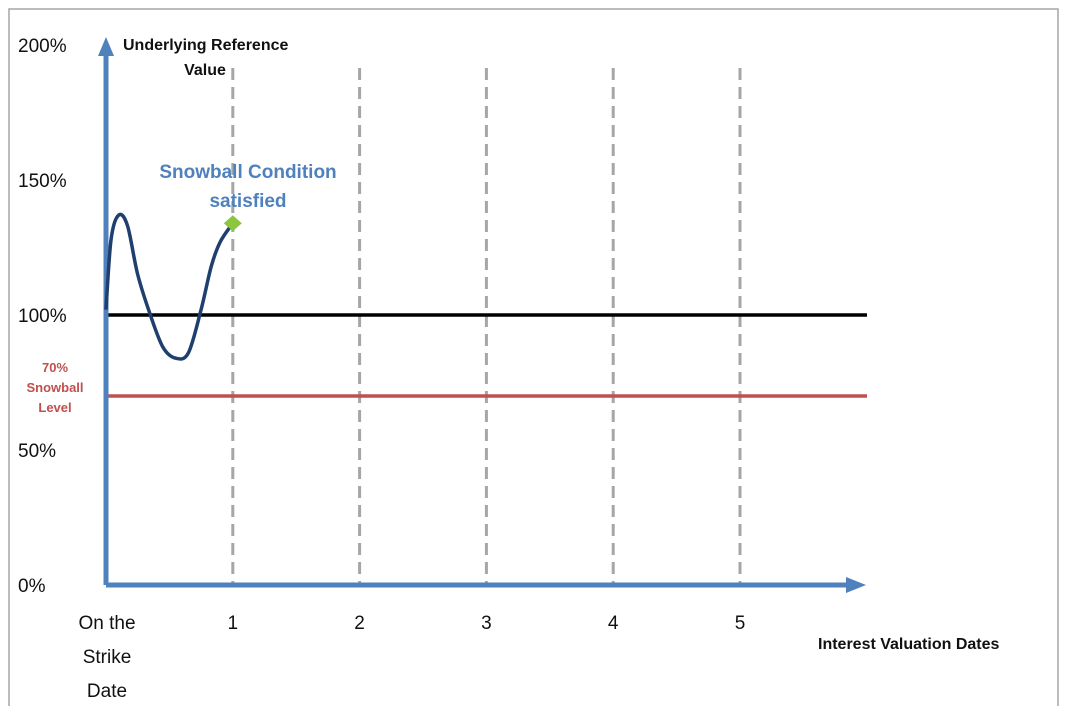 This screenshot has height=706, width=1066. I want to click on y-tick-label: 150%, so click(42, 181).